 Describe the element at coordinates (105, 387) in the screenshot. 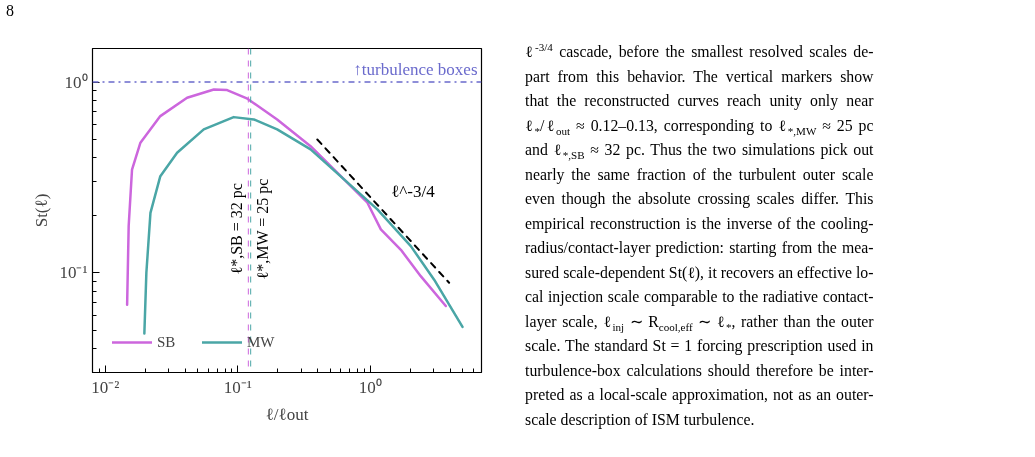

I see `x-tick-label: 10⁻²` at that location.